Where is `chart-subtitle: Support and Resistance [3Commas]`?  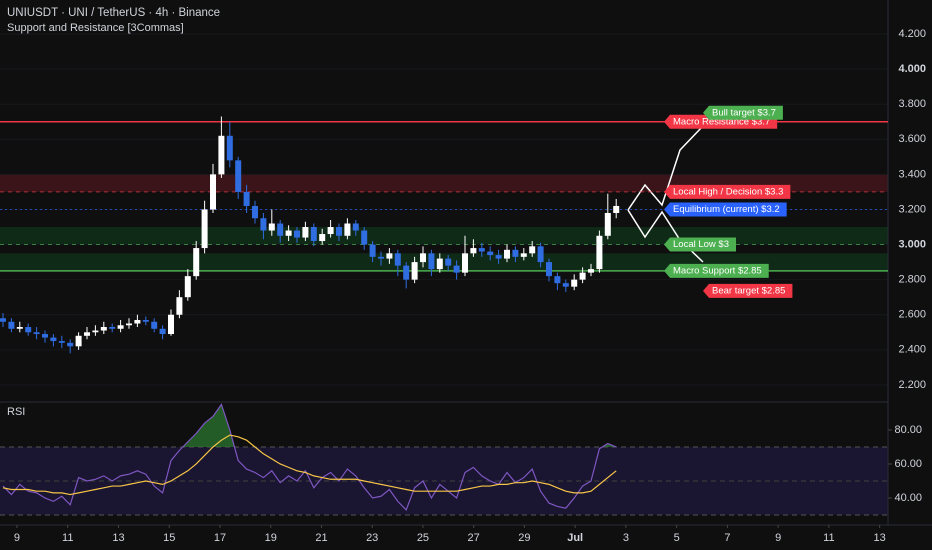
chart-subtitle: Support and Resistance [3Commas] is located at coordinates (95, 28).